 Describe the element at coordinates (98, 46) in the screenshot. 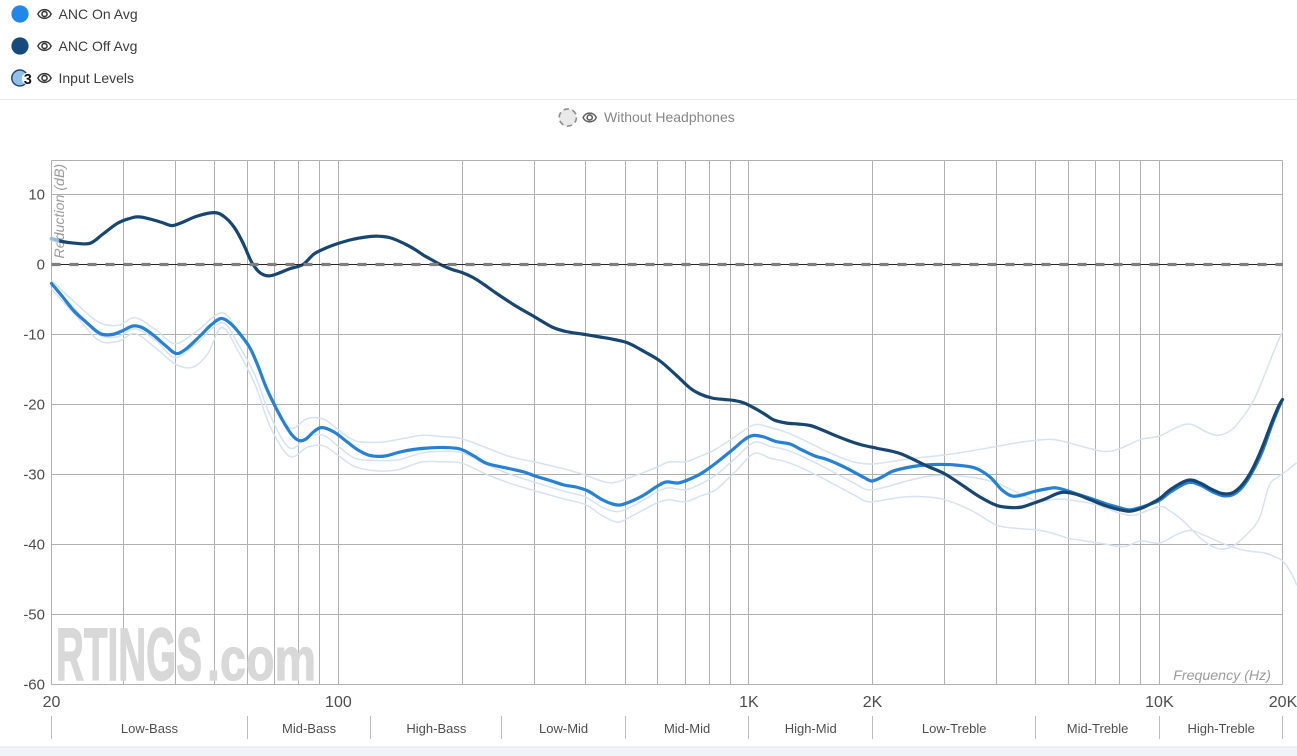

I see `svg-text: ANC Off Avg` at that location.